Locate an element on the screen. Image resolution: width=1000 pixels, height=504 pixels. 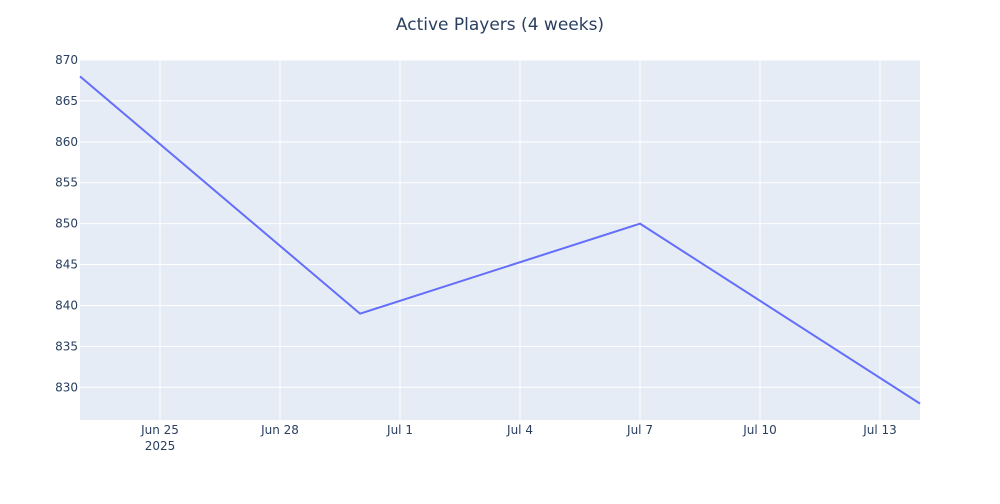
x-tick-label: Jun 25 is located at coordinates (159, 430).